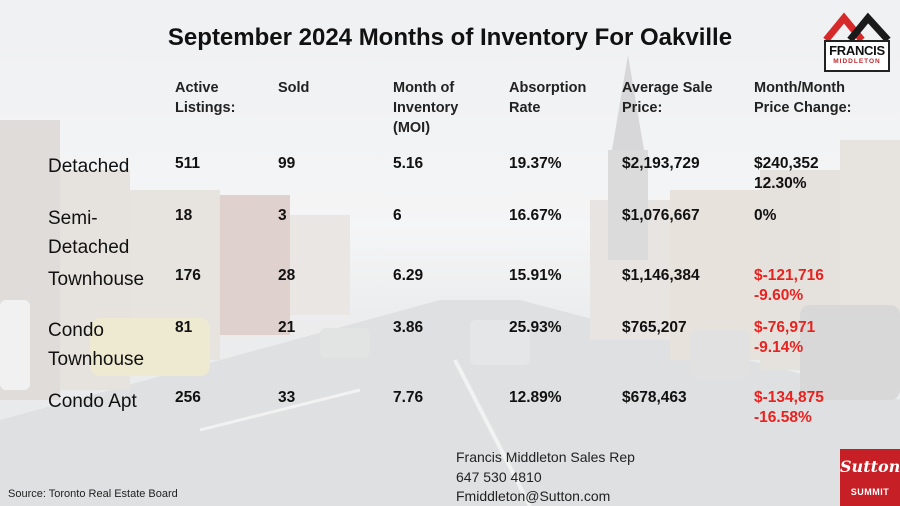 Image resolution: width=900 pixels, height=506 pixels. I want to click on table-cell-absorption: 25.93%, so click(535, 327).